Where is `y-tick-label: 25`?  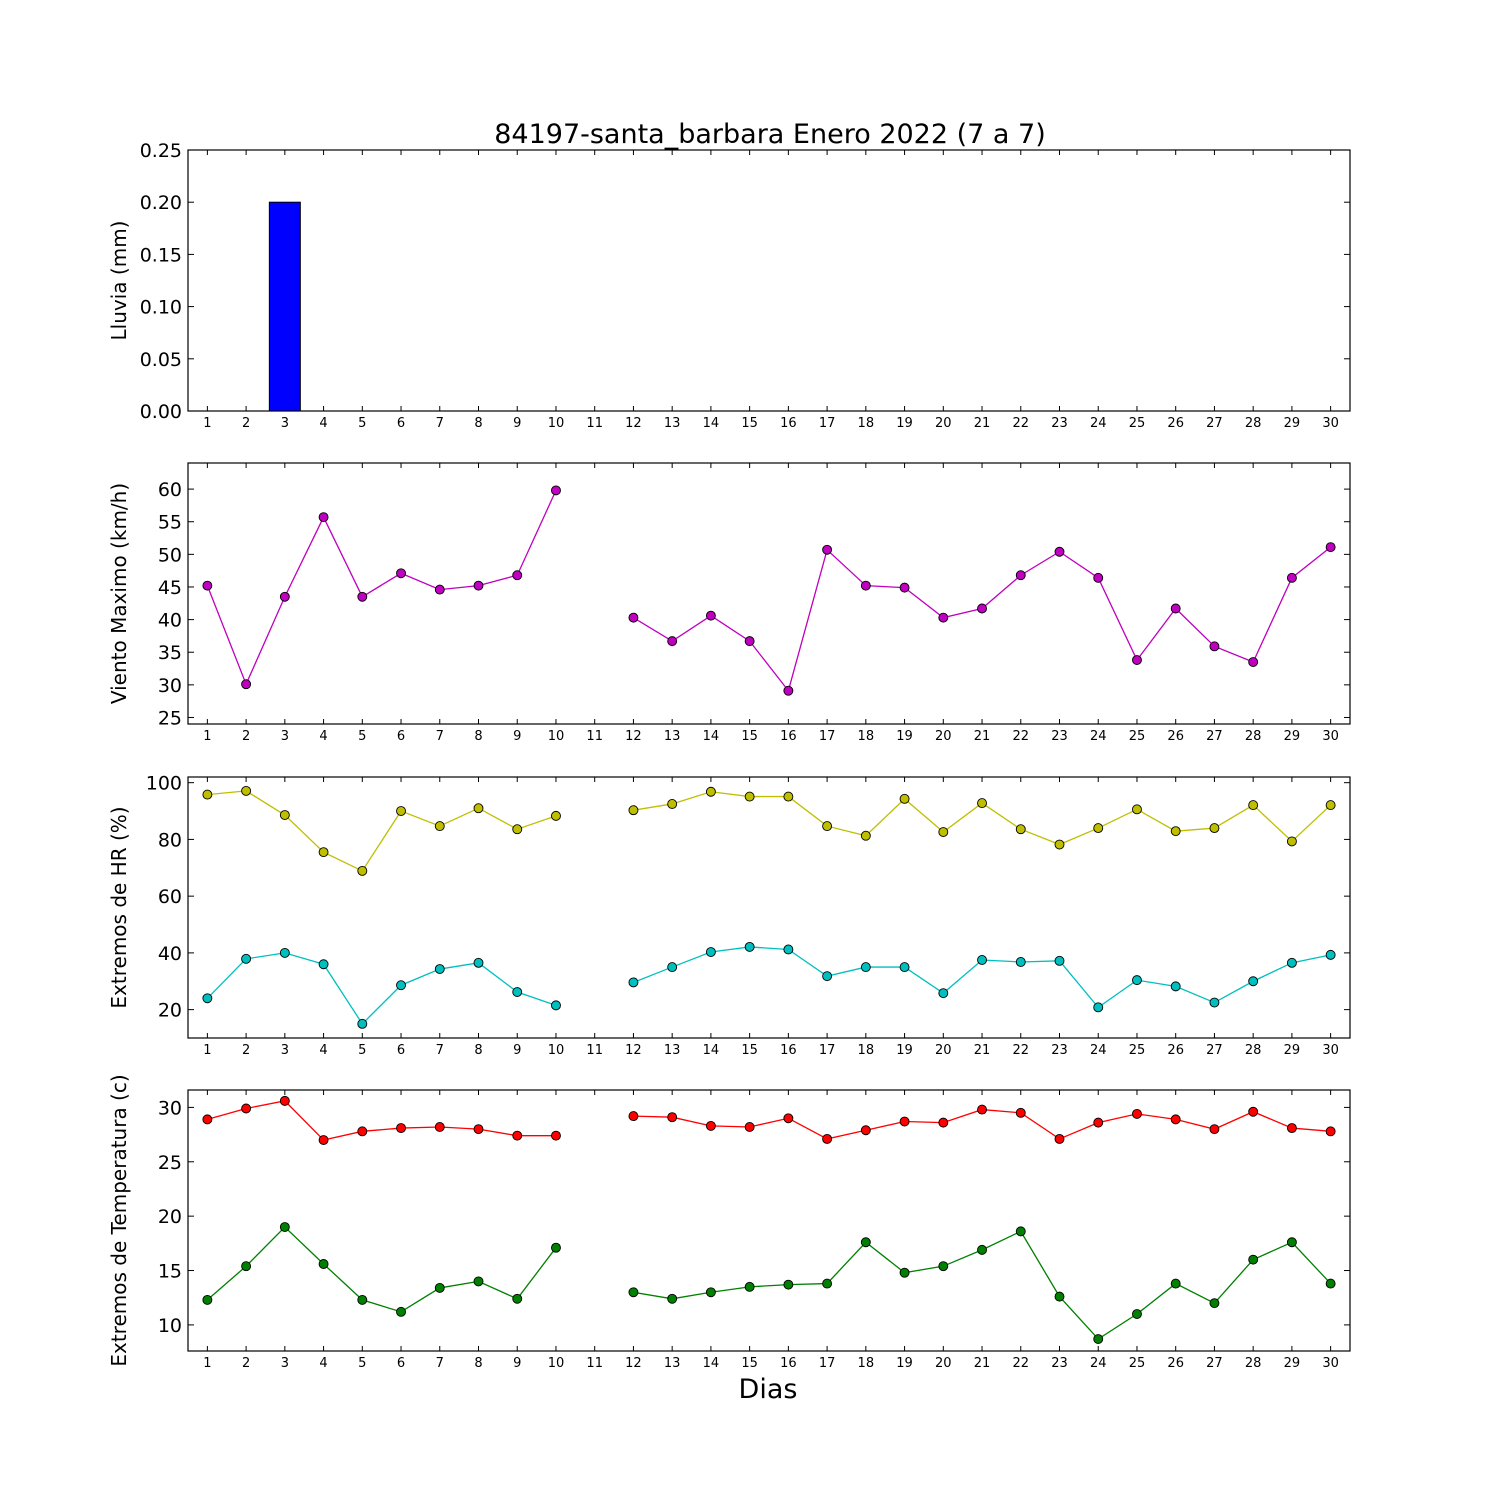 y-tick-label: 25 is located at coordinates (170, 1163).